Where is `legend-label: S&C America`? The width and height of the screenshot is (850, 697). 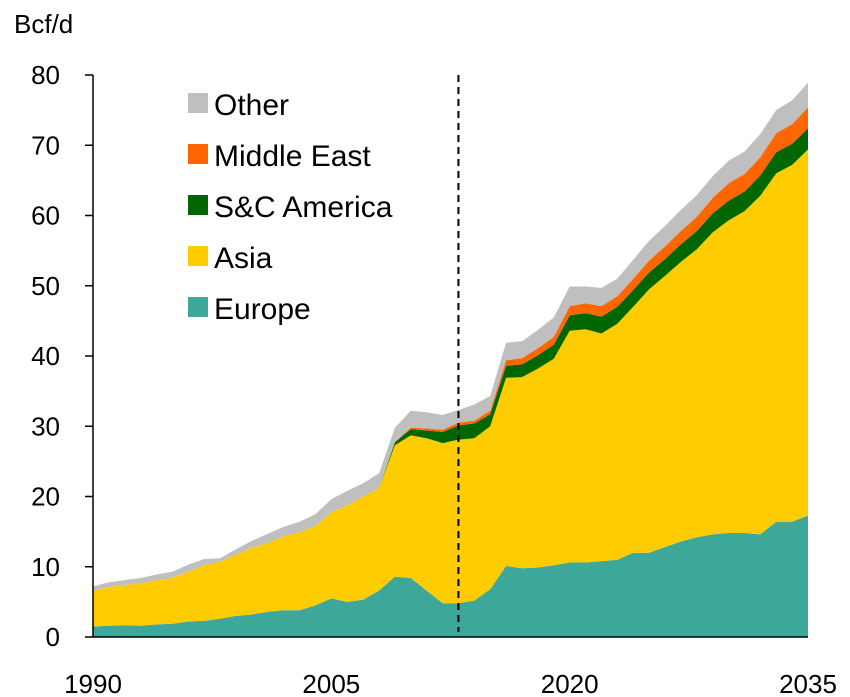
legend-label: S&C America is located at coordinates (303, 207).